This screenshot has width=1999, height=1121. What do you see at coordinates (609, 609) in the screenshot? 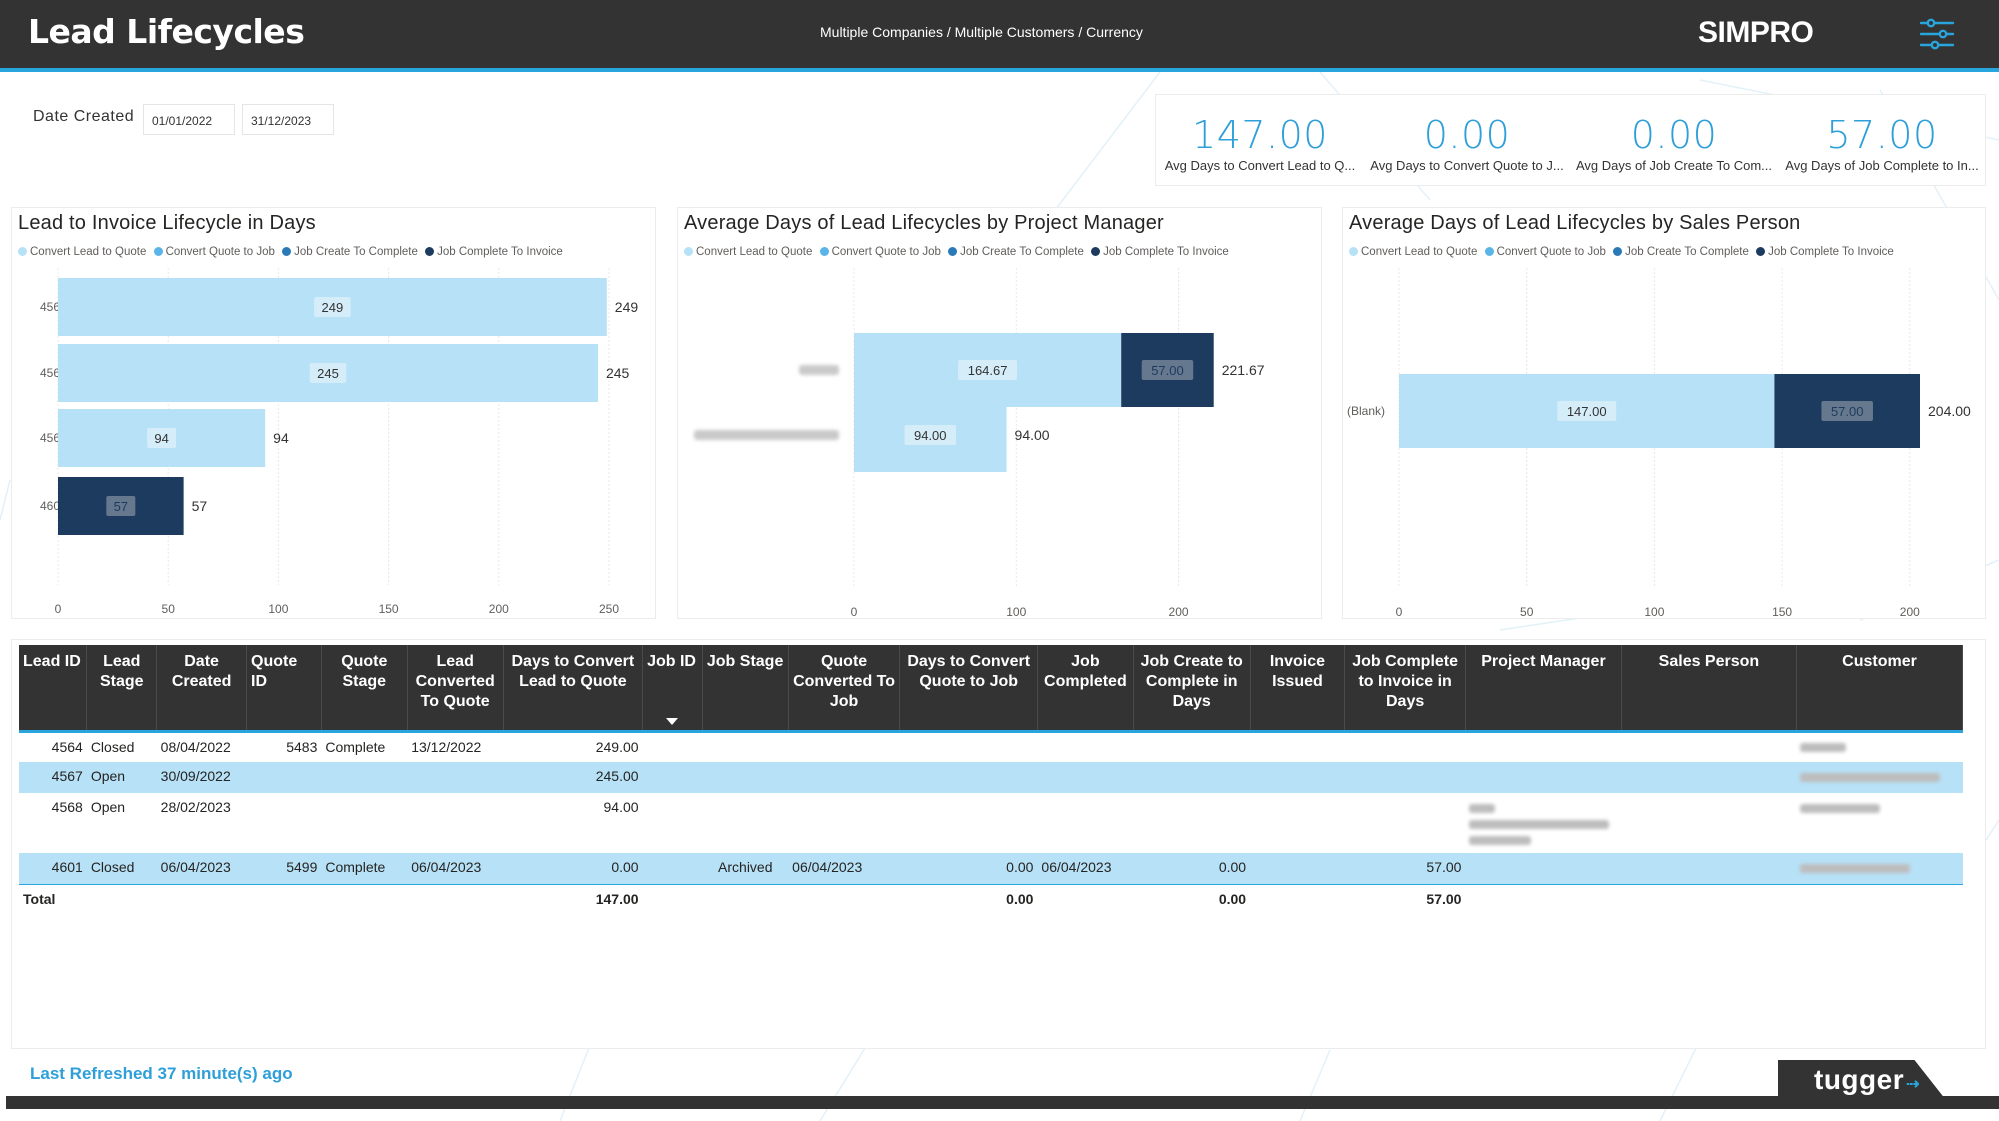
I see `x-tick-label: 250` at bounding box center [609, 609].